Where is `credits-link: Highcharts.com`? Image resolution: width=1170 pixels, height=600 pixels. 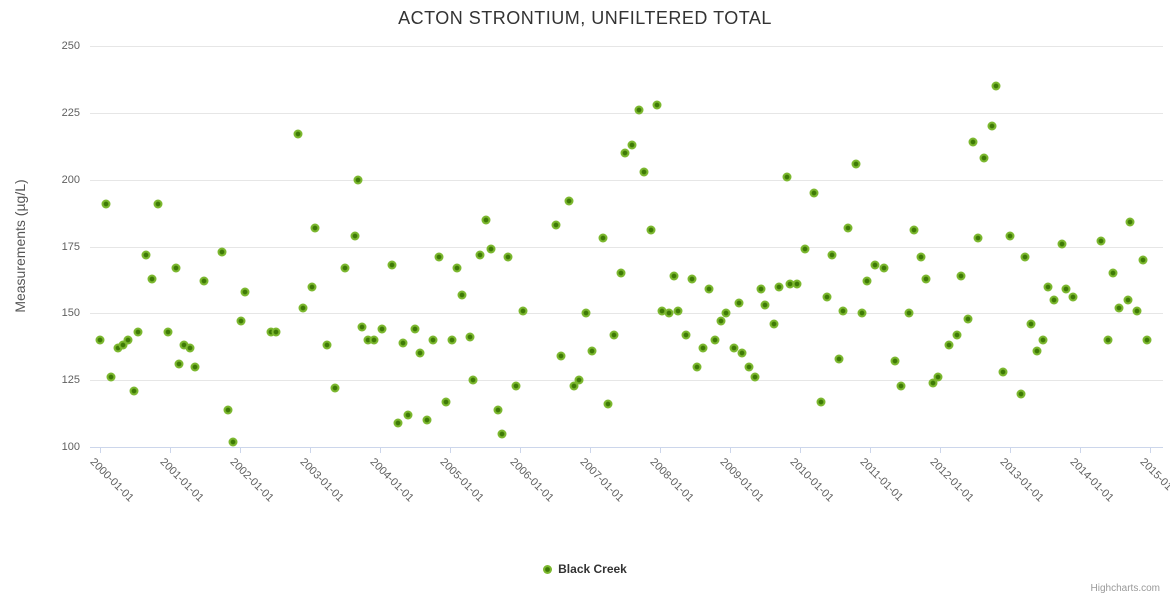 credits-link: Highcharts.com is located at coordinates (1125, 588).